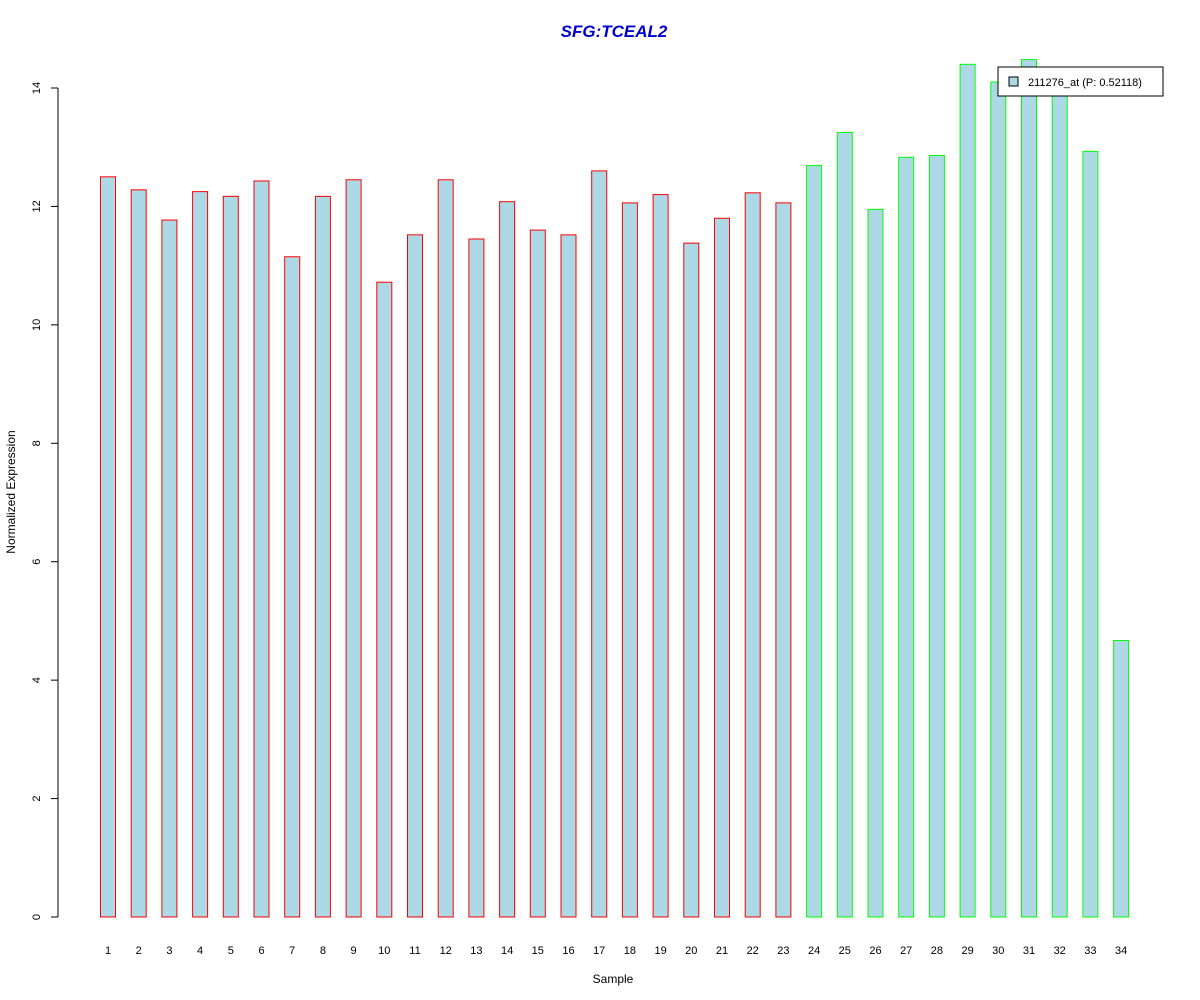 This screenshot has width=1200, height=1000. Describe the element at coordinates (845, 951) in the screenshot. I see `x-tick-label: 25` at that location.